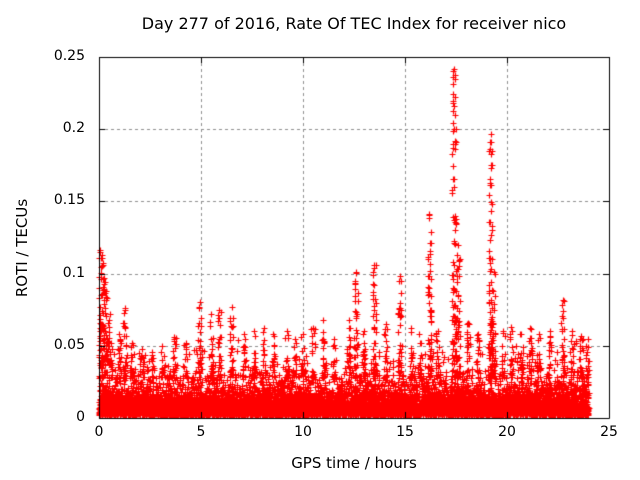 This screenshot has width=640, height=480. What do you see at coordinates (69, 200) in the screenshot?
I see `y-tick-label: 0.15` at bounding box center [69, 200].